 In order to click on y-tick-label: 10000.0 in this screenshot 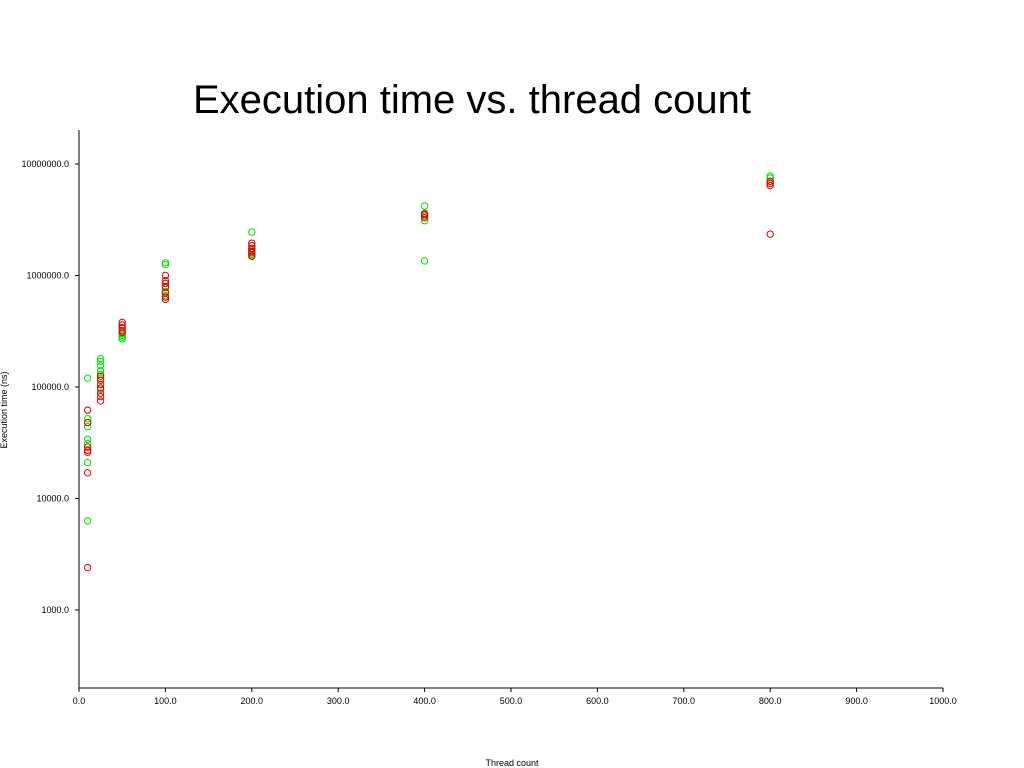, I will do `click(52, 499)`.